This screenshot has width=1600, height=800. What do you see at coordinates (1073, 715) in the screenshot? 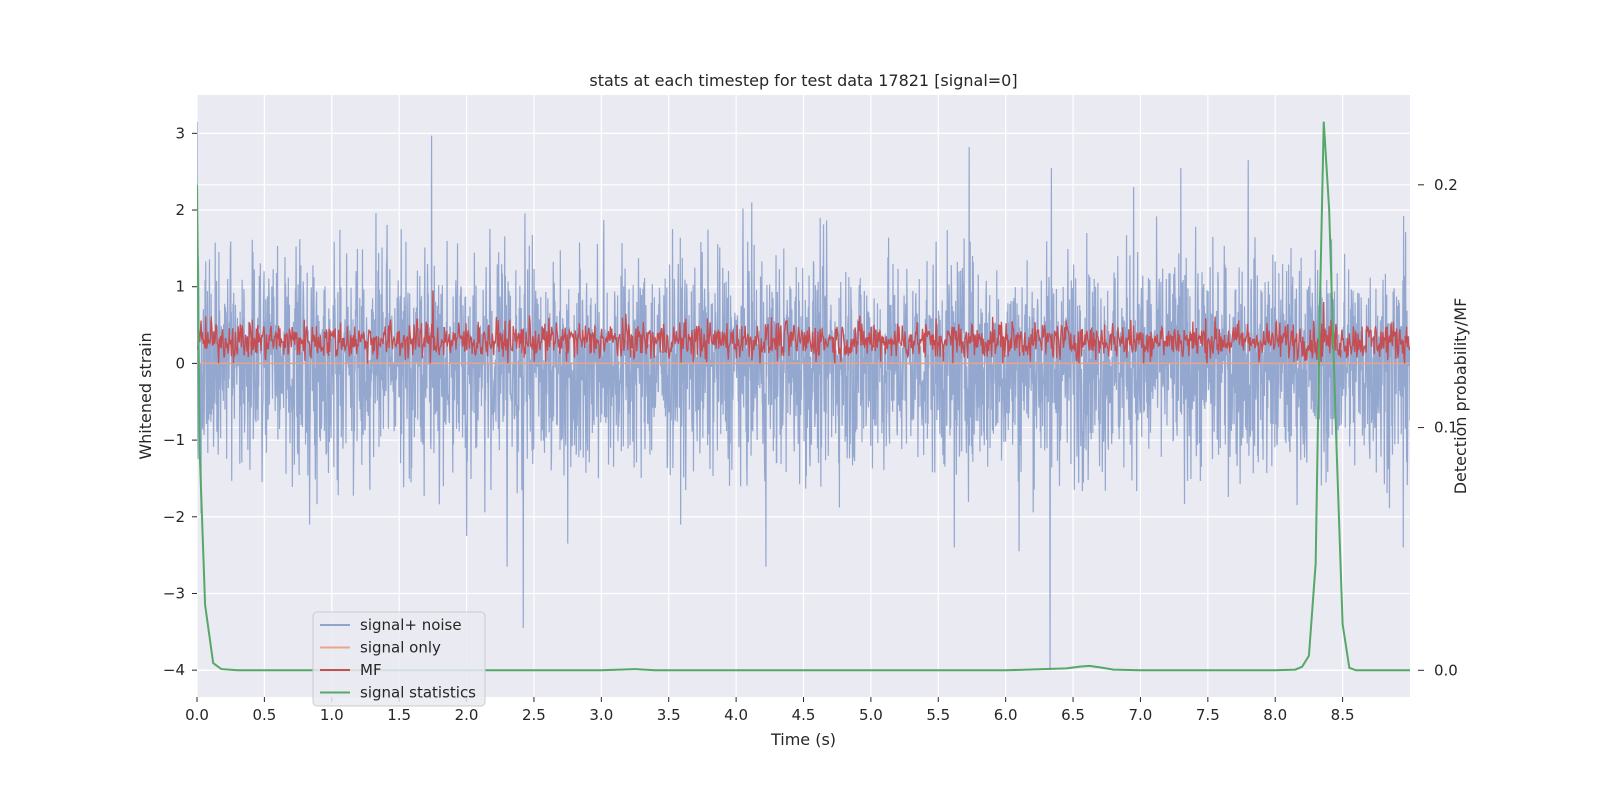
I see `x-tick-label: 6.5` at bounding box center [1073, 715].